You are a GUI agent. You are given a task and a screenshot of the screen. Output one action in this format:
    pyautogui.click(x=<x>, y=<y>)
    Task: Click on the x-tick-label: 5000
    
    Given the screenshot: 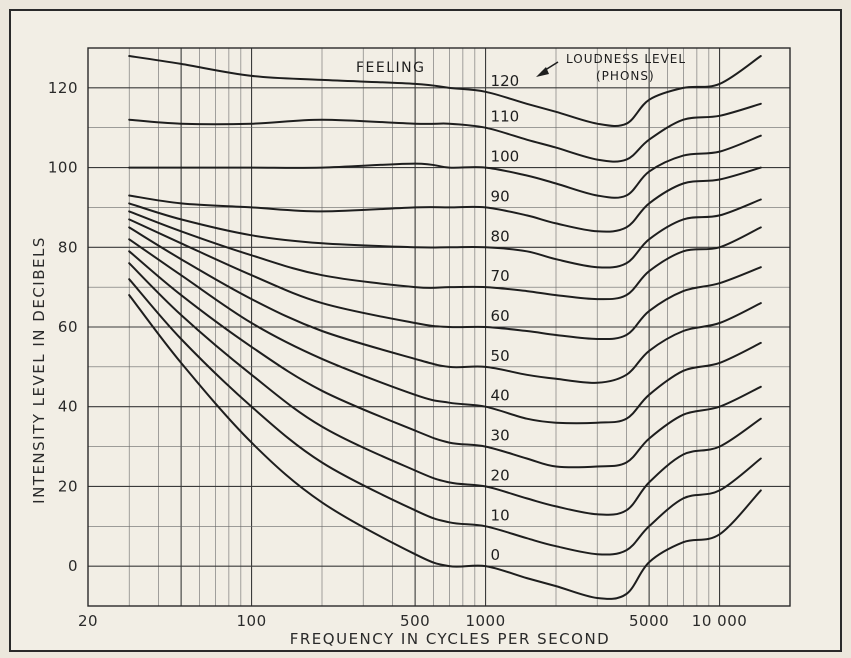 What is the action you would take?
    pyautogui.click(x=649, y=621)
    